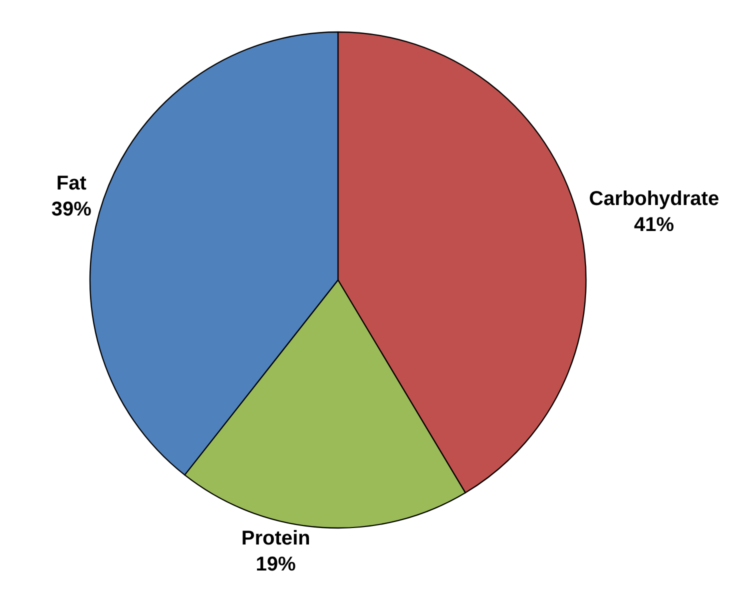 This screenshot has width=736, height=600. I want to click on data-label: 39%, so click(71, 209).